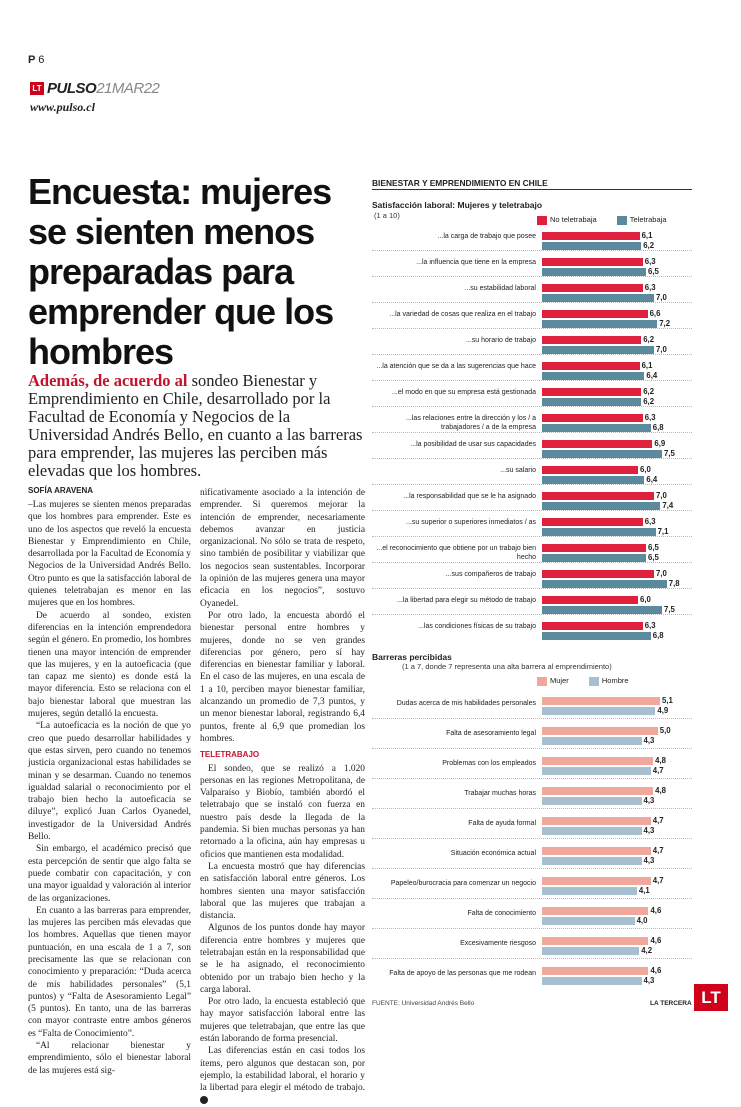 The height and width of the screenshot is (1107, 741). What do you see at coordinates (490, 574) in the screenshot?
I see `category-label: ...sus compañeros de trabajo` at bounding box center [490, 574].